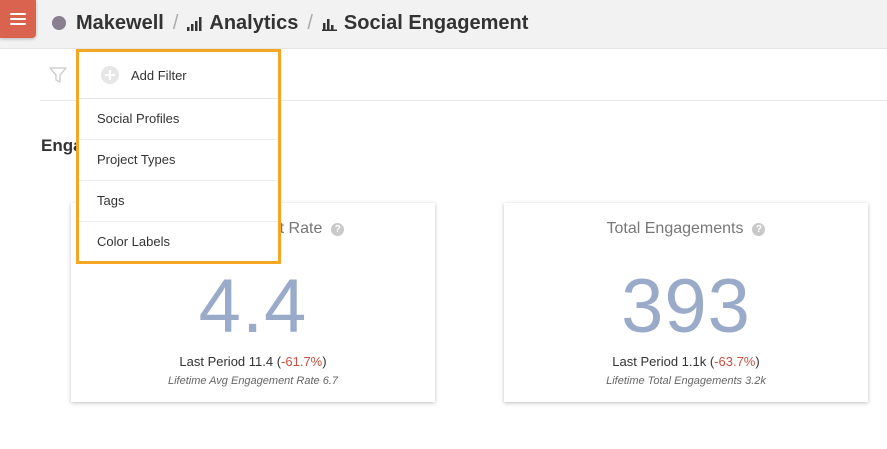 This screenshot has width=887, height=449. What do you see at coordinates (159, 75) in the screenshot?
I see `add-filter-label: Add Filter` at bounding box center [159, 75].